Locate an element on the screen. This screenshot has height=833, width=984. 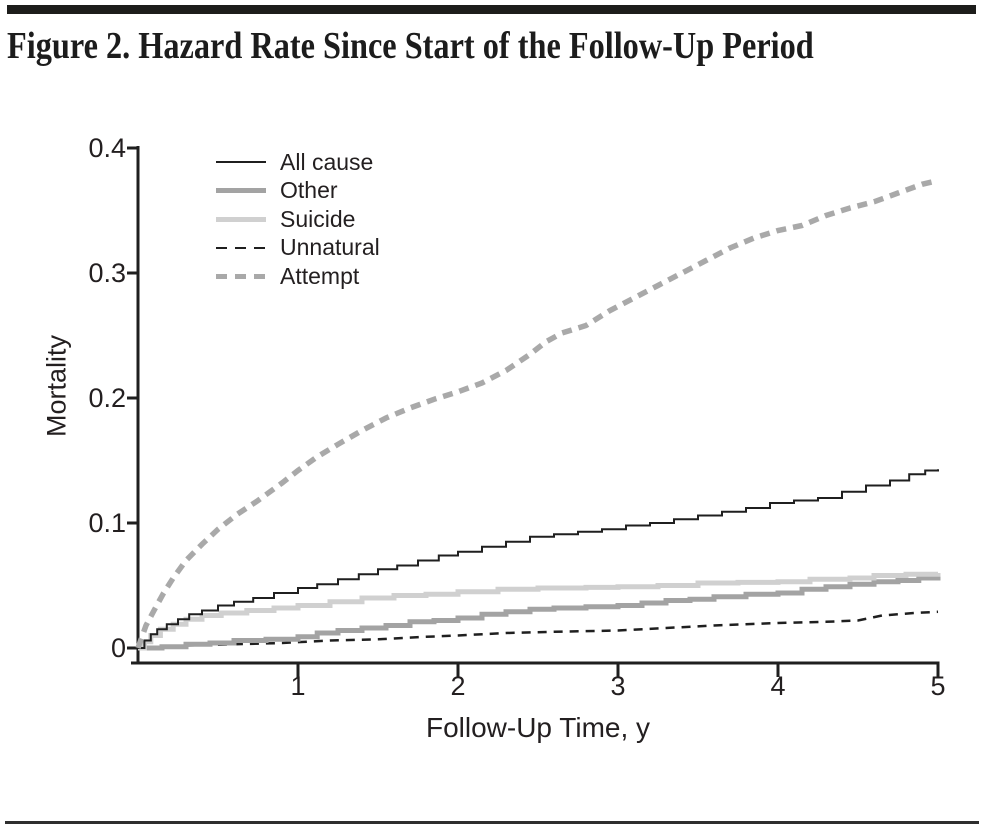
legend-label: Attempt is located at coordinates (320, 275).